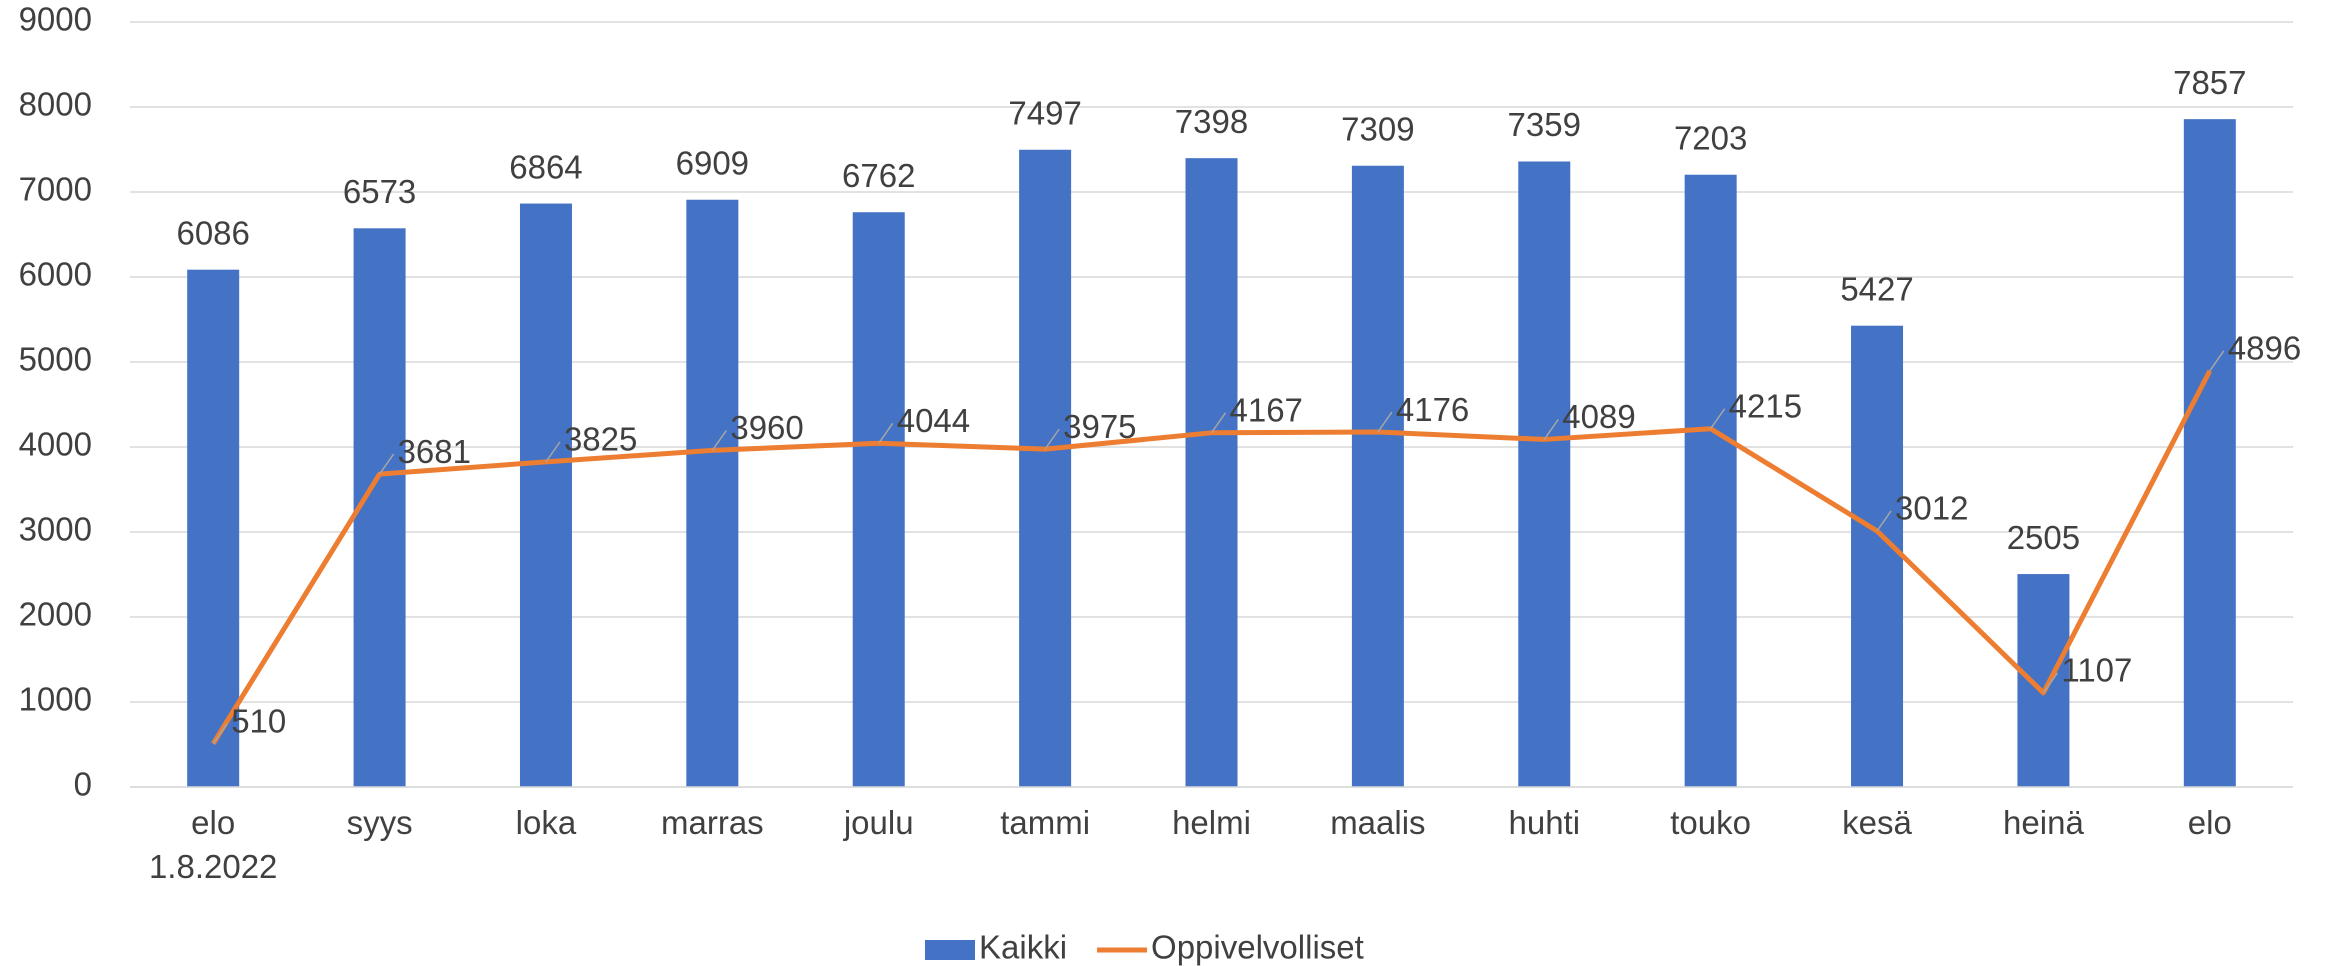 Image resolution: width=2326 pixels, height=966 pixels. I want to click on y-tick-label: 4000, so click(55, 444).